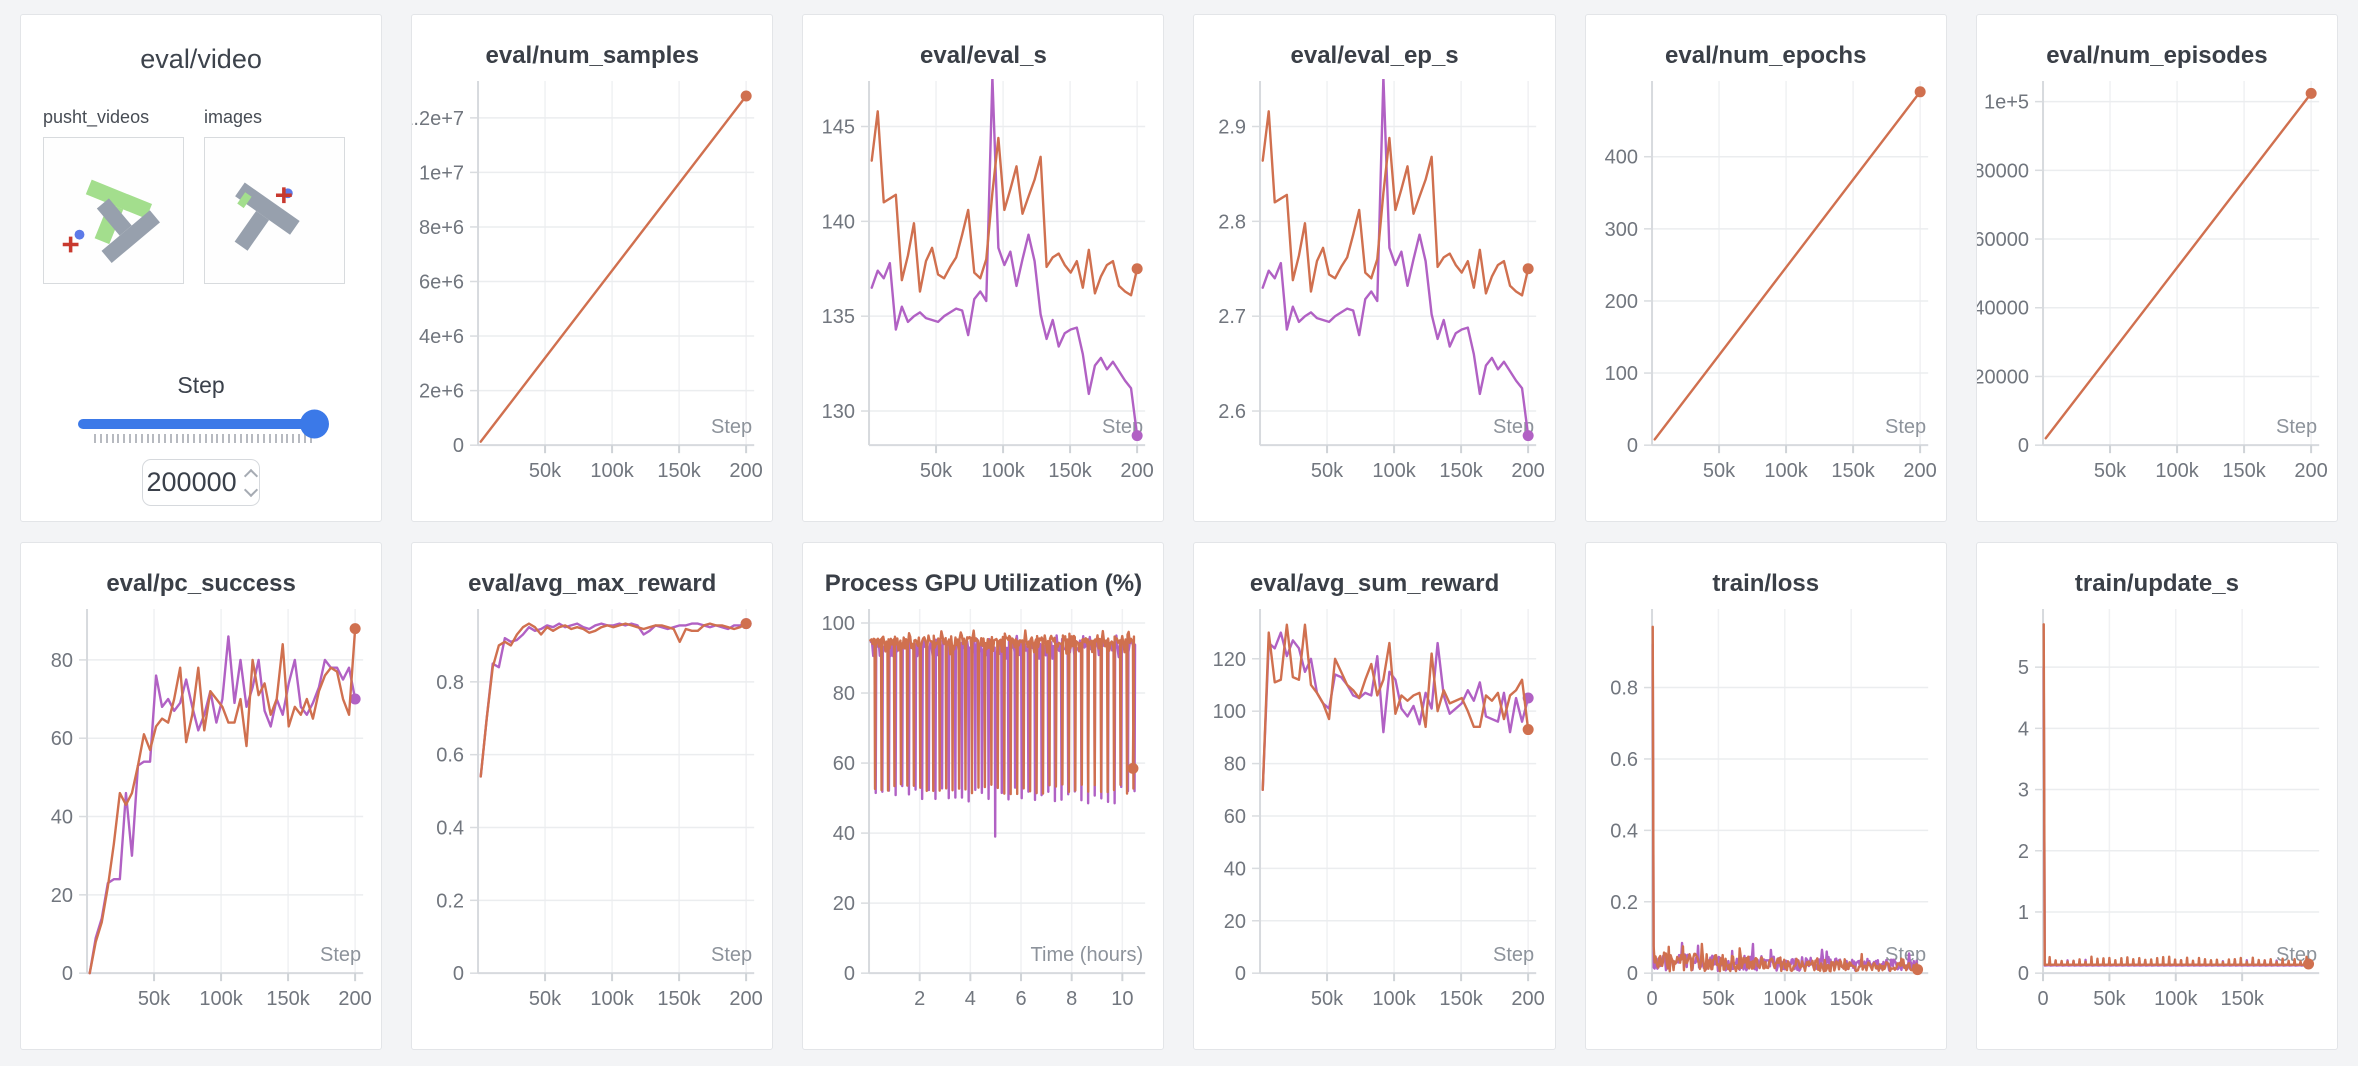  I want to click on panel-title: eval/video, so click(201, 59).